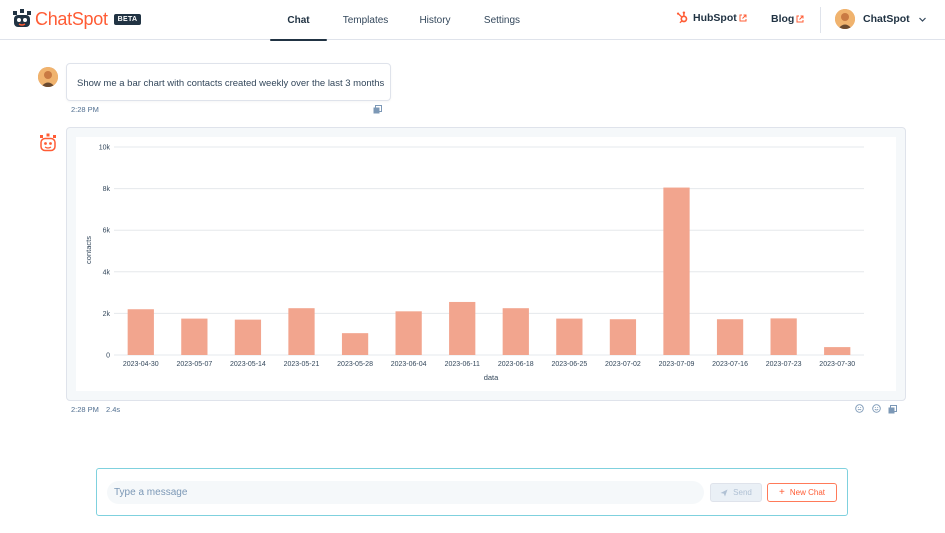  Describe the element at coordinates (248, 364) in the screenshot. I see `x-tick-label: 2023-05-14` at that location.